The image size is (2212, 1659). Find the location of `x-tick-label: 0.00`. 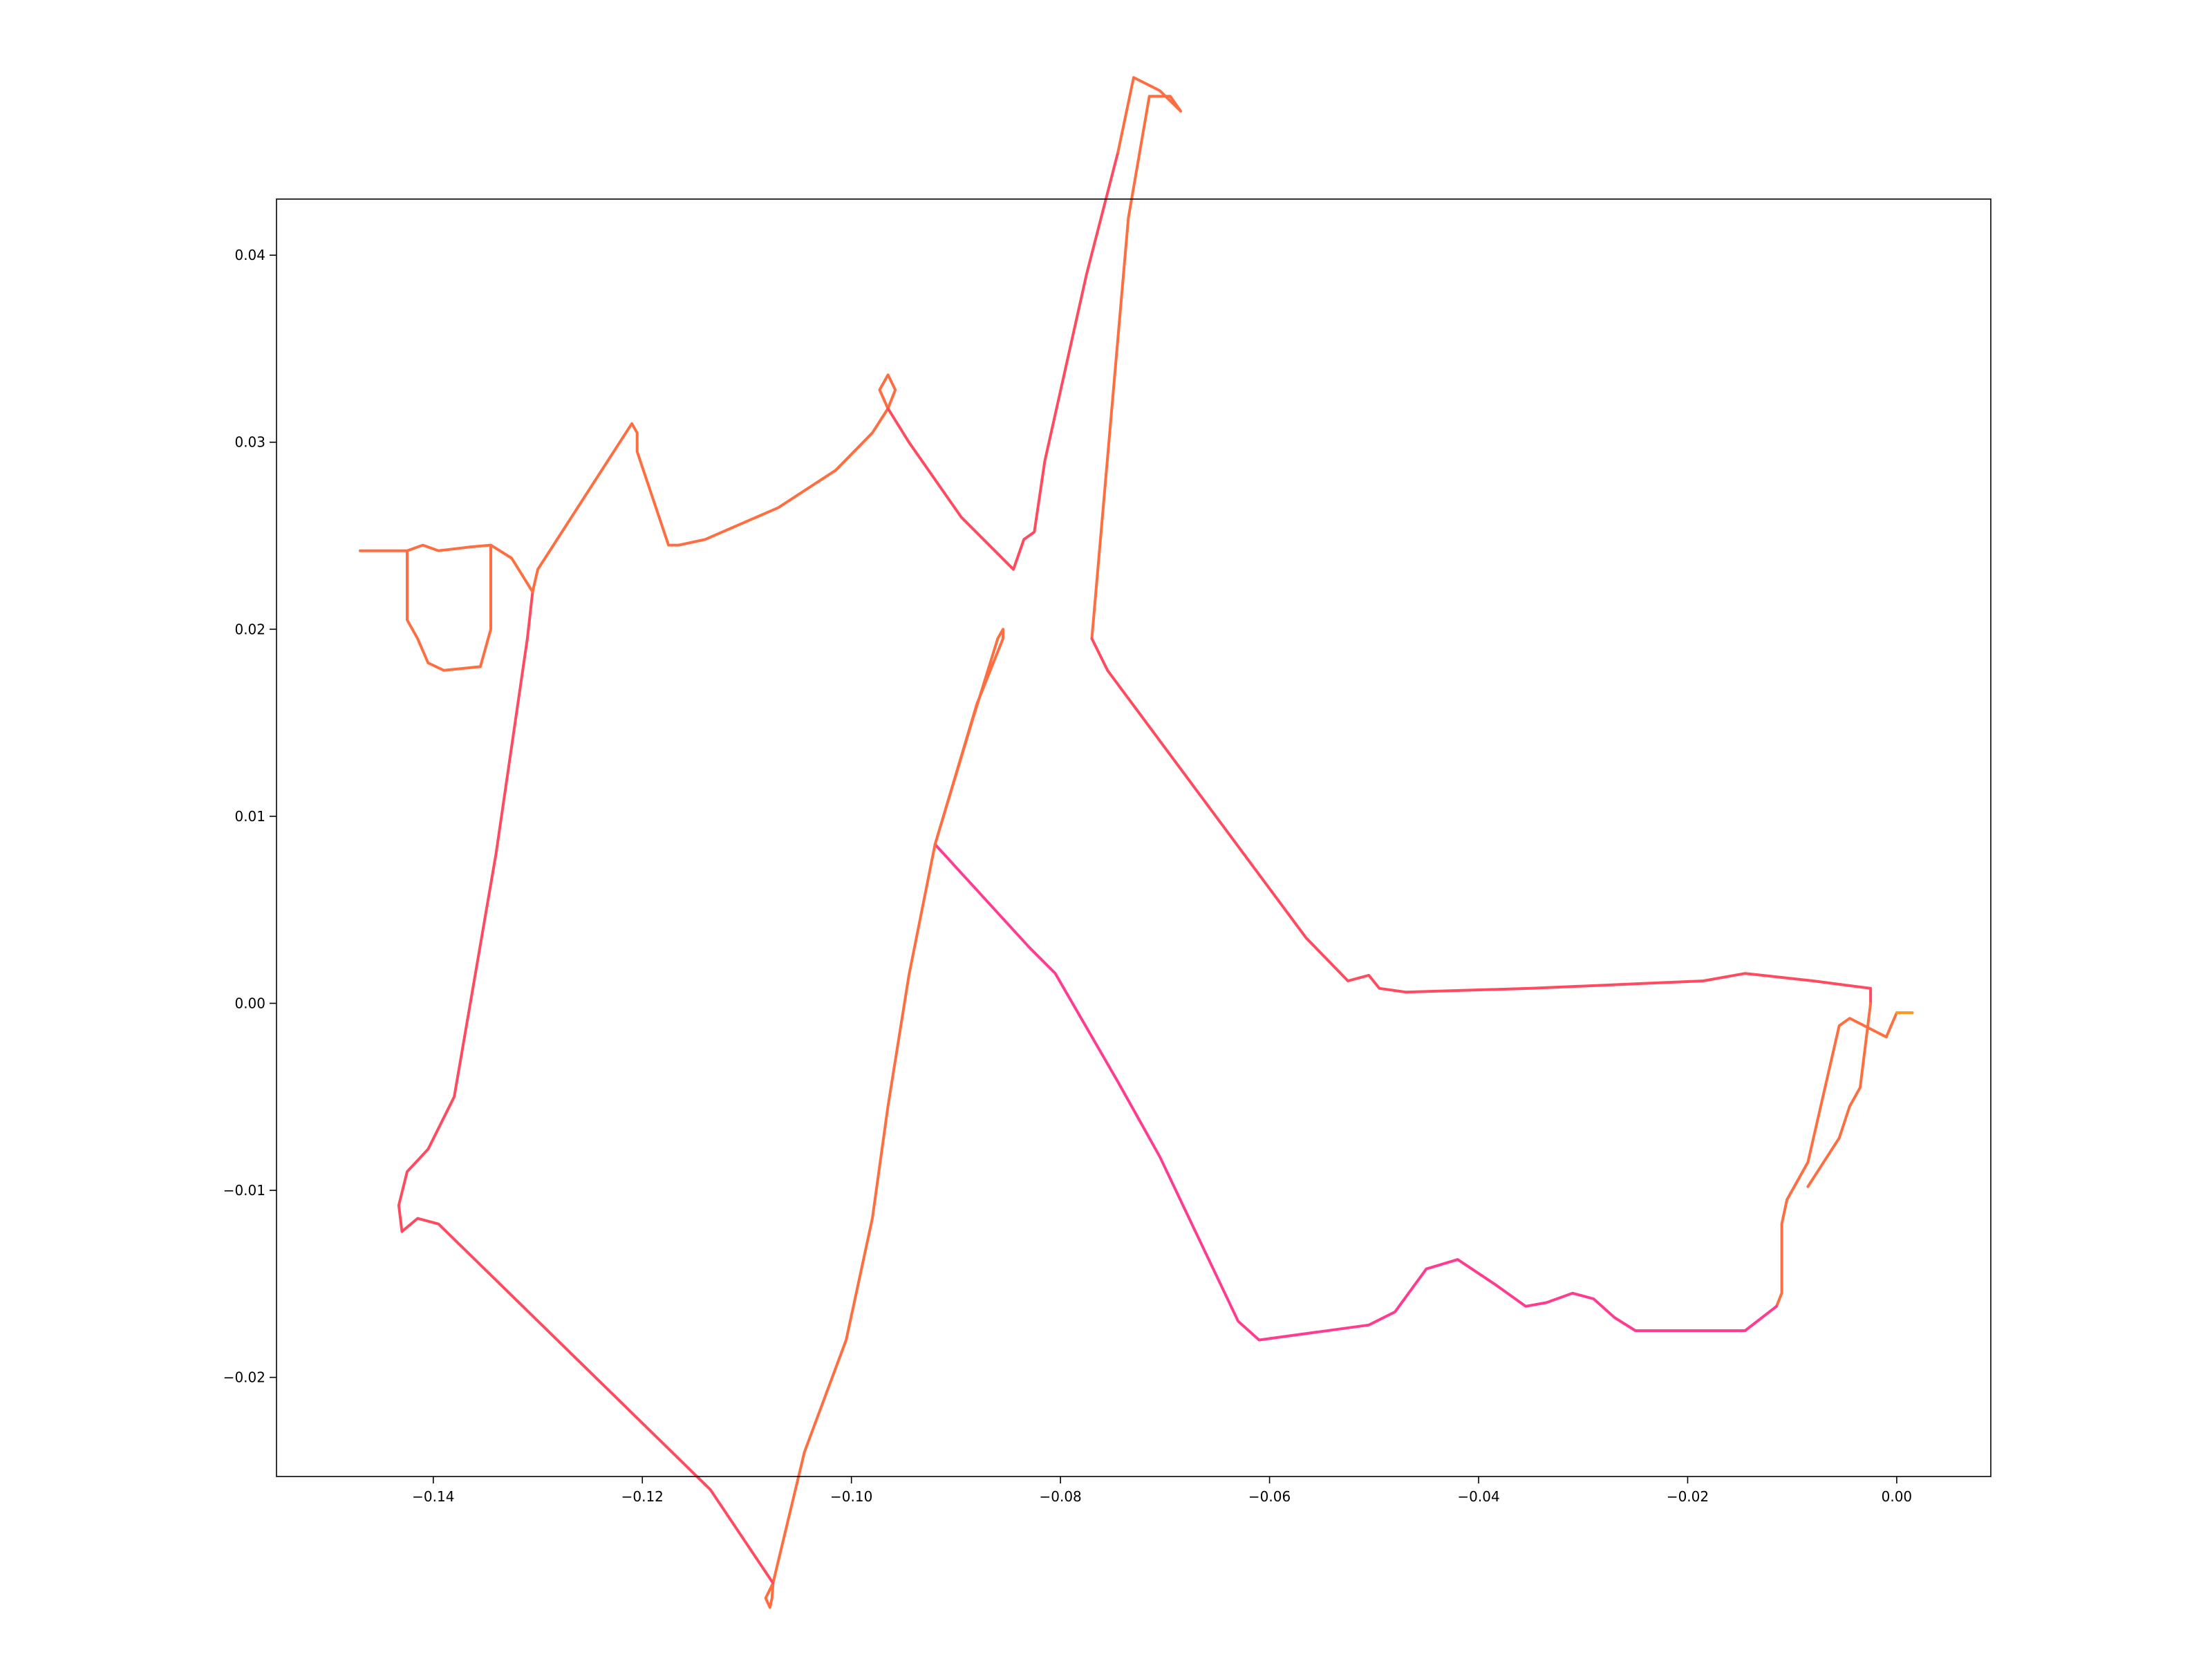

x-tick-label: 0.00 is located at coordinates (1897, 1497).